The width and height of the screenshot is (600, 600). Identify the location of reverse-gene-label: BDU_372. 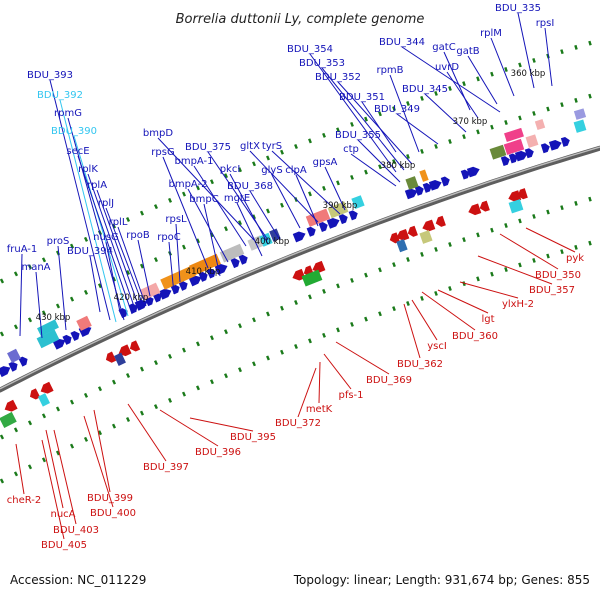
(298, 423).